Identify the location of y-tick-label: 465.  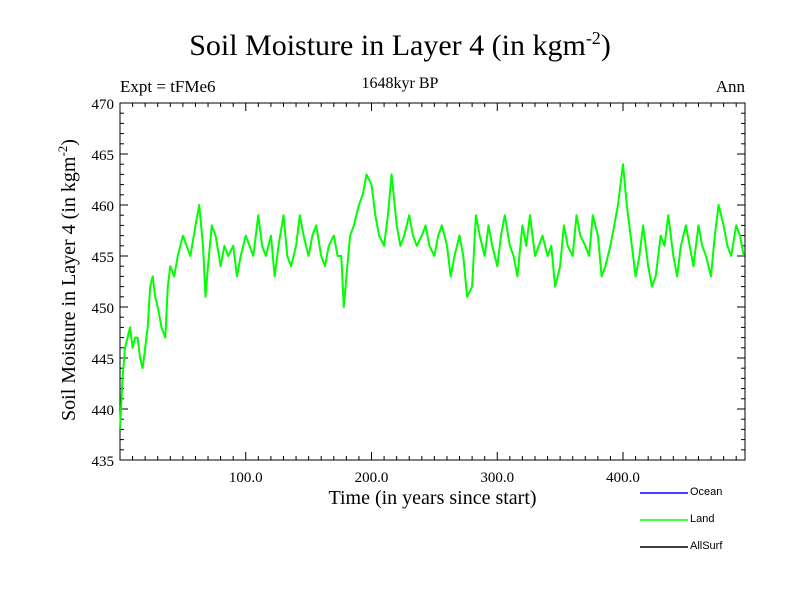
(103, 156).